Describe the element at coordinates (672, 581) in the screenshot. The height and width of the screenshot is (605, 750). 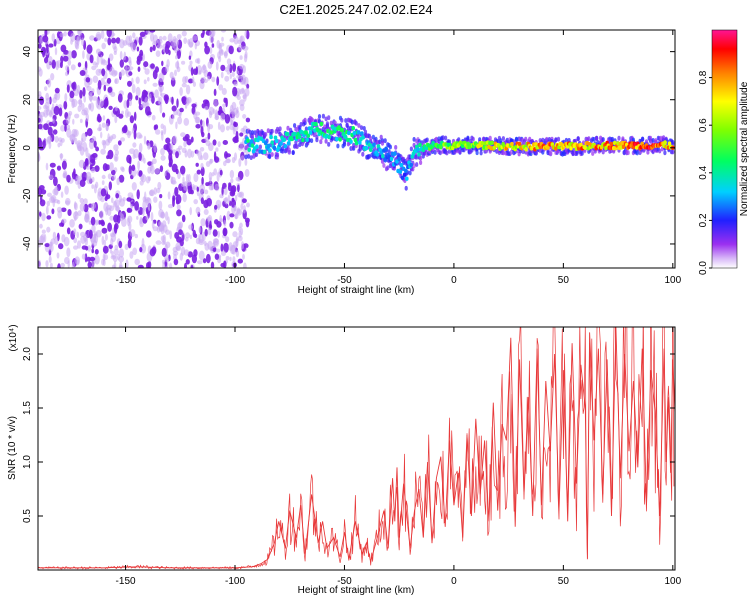
I see `snr-x-tick-label: 100` at that location.